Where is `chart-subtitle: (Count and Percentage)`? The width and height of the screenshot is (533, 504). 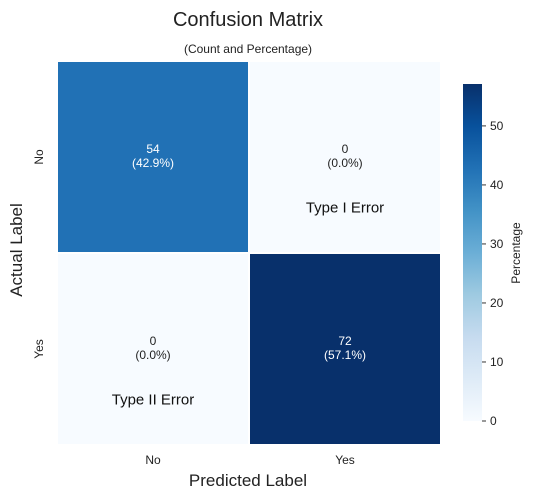 chart-subtitle: (Count and Percentage) is located at coordinates (248, 49).